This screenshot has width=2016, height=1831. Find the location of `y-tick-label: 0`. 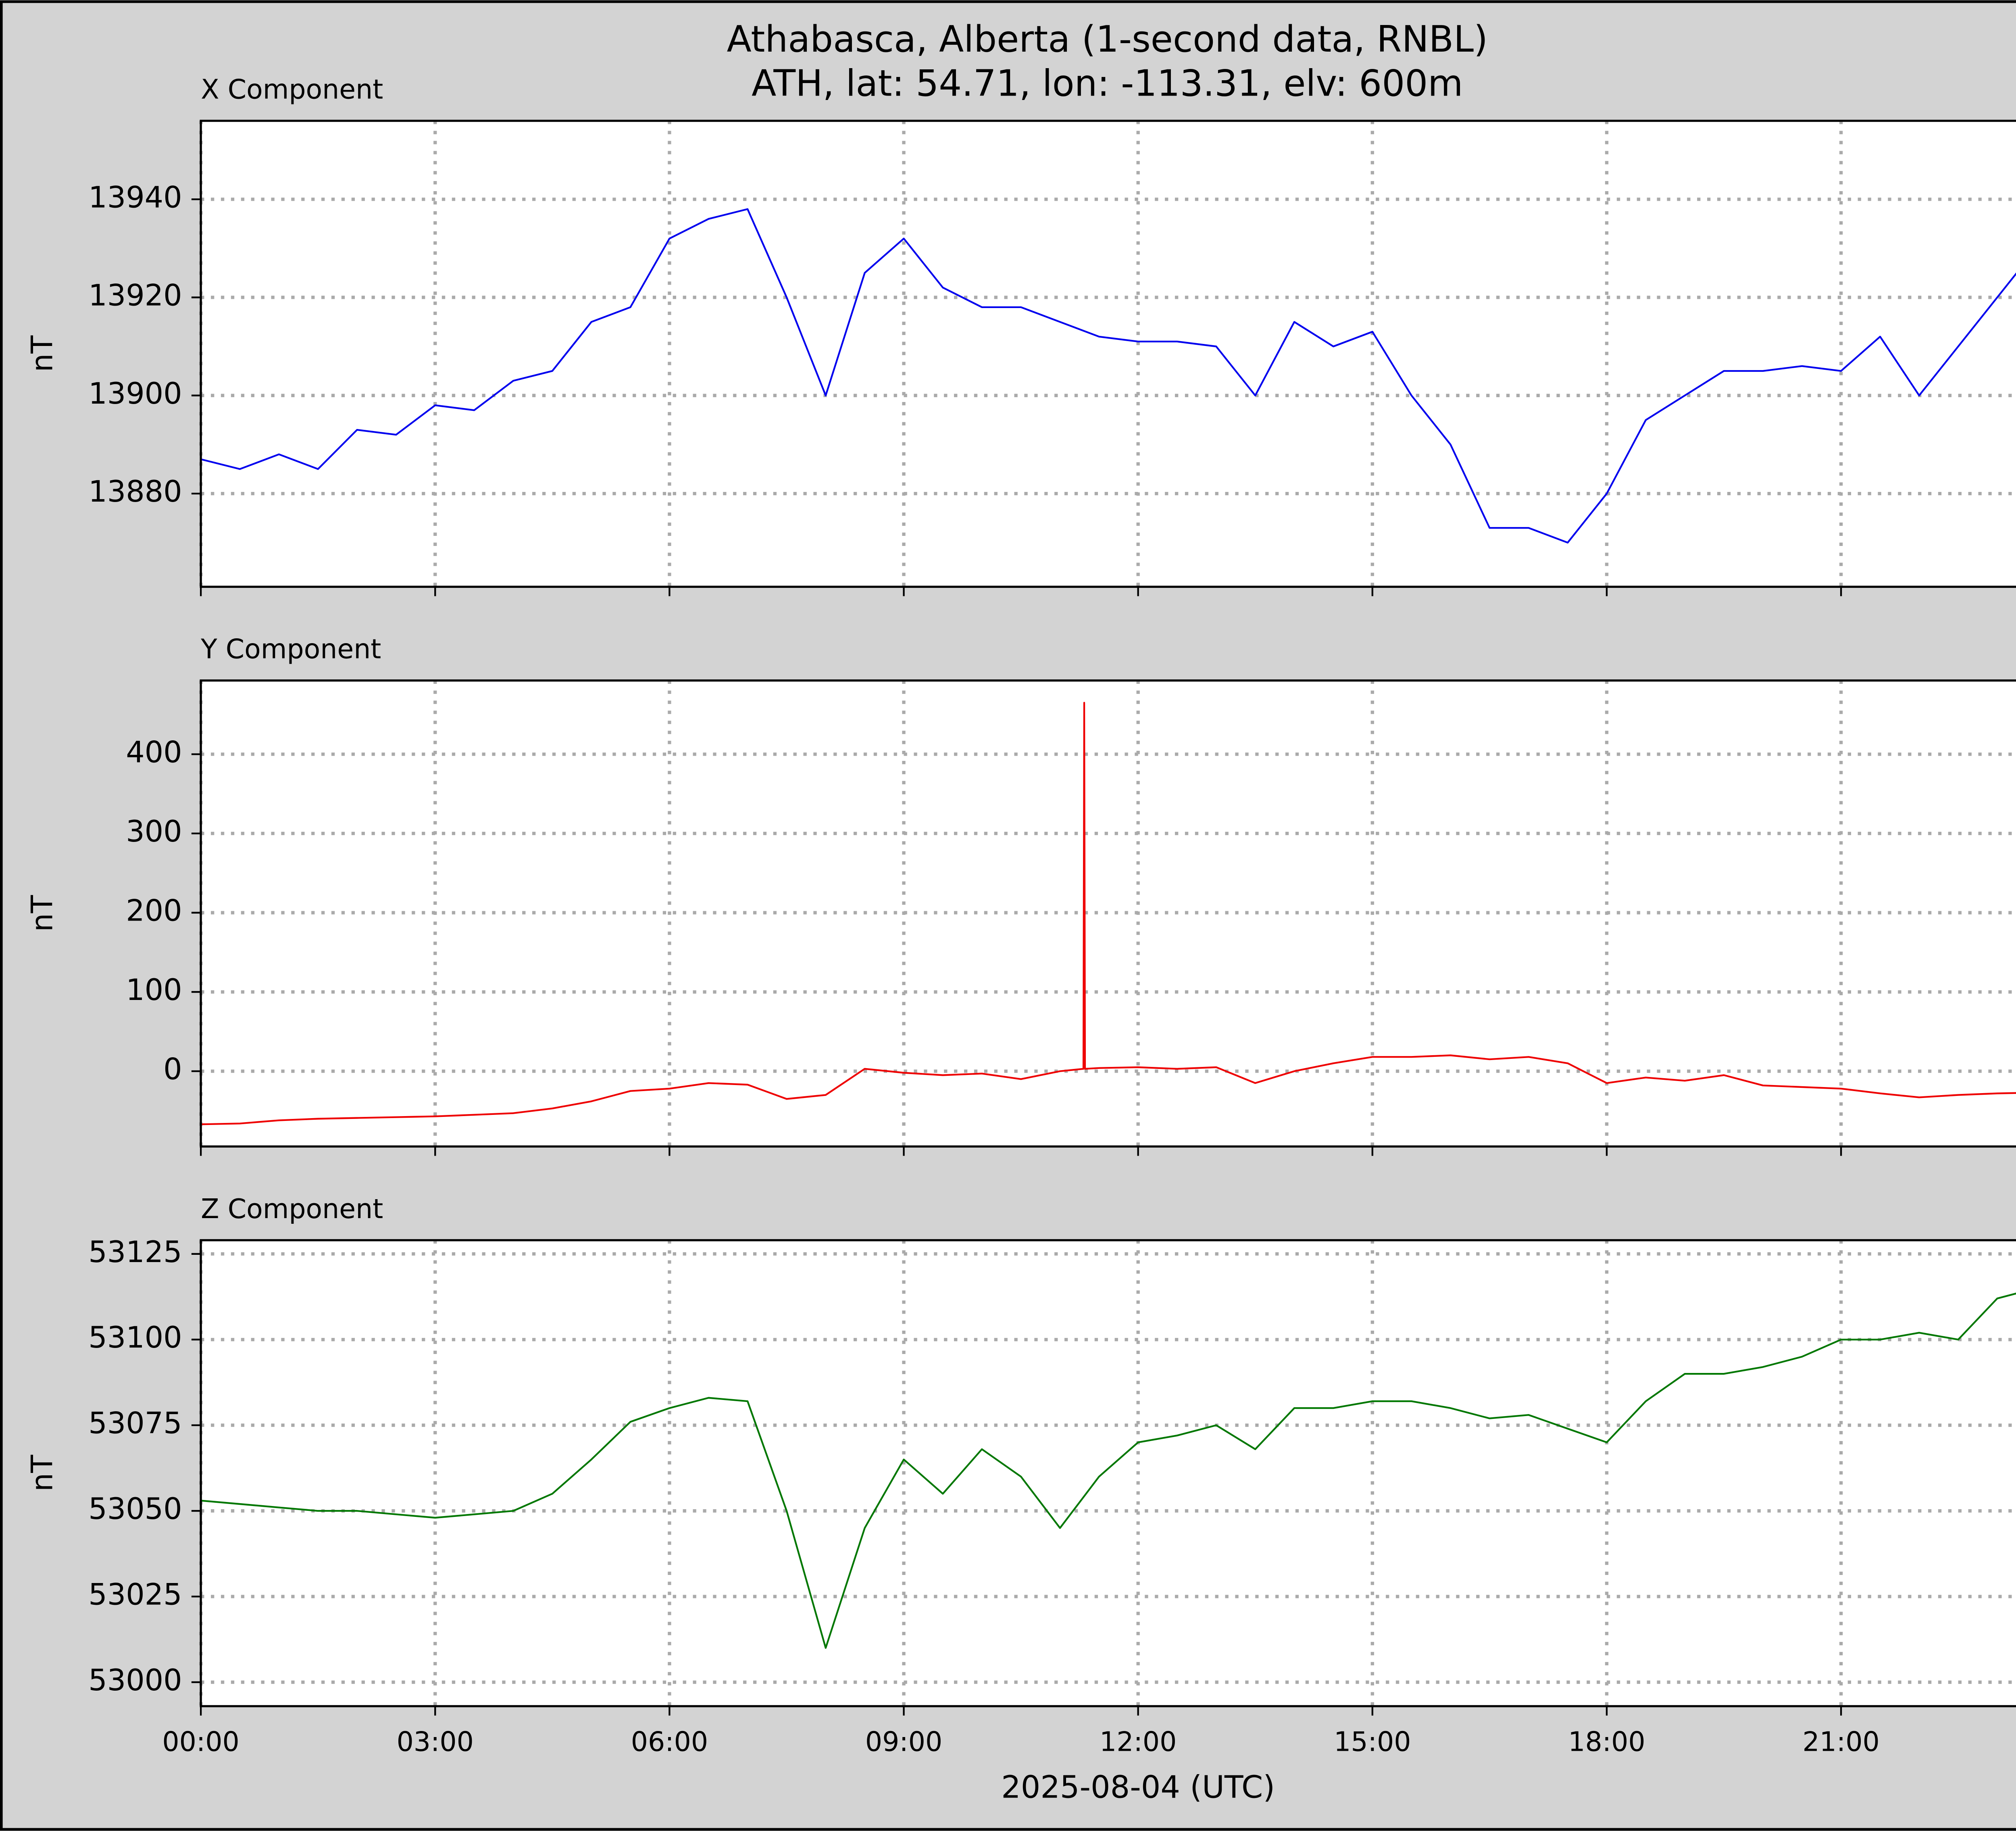

y-tick-label: 0 is located at coordinates (172, 1069).